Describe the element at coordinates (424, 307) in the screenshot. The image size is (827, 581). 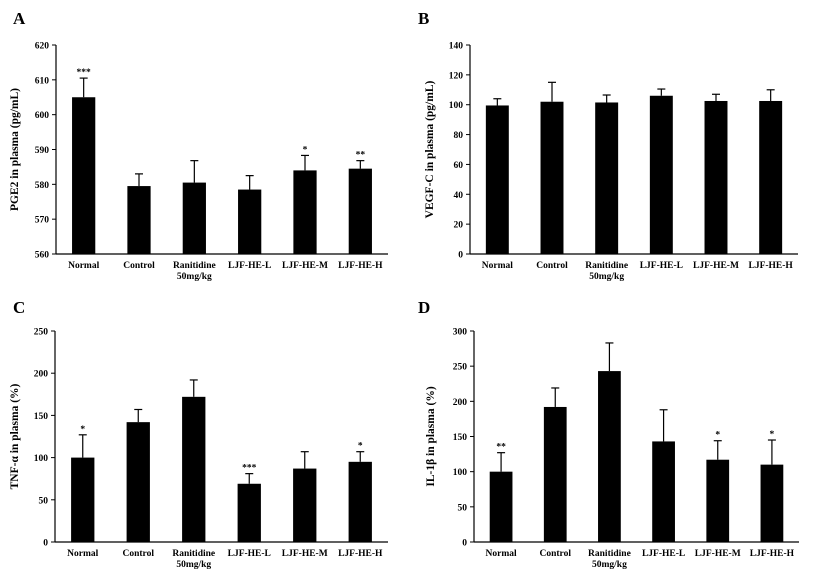
I see `panel-d-letter: D` at that location.